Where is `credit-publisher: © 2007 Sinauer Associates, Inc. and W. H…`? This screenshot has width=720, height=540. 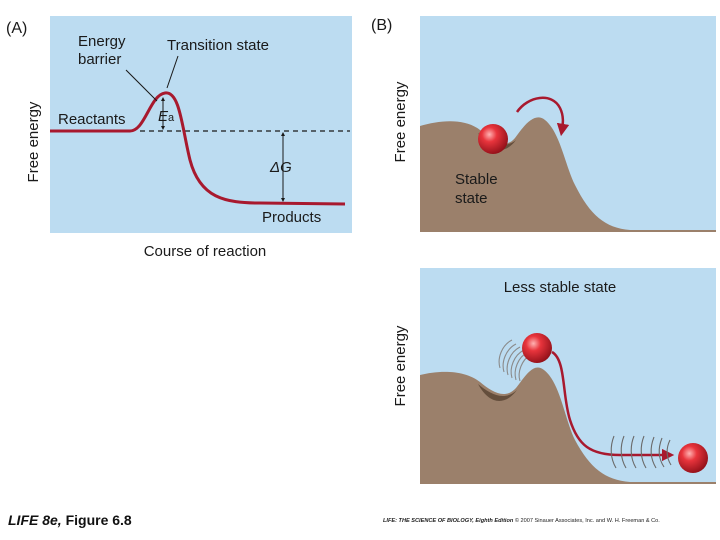
credit-publisher: © 2007 Sinauer Associates, Inc. and W. H… is located at coordinates (586, 521).